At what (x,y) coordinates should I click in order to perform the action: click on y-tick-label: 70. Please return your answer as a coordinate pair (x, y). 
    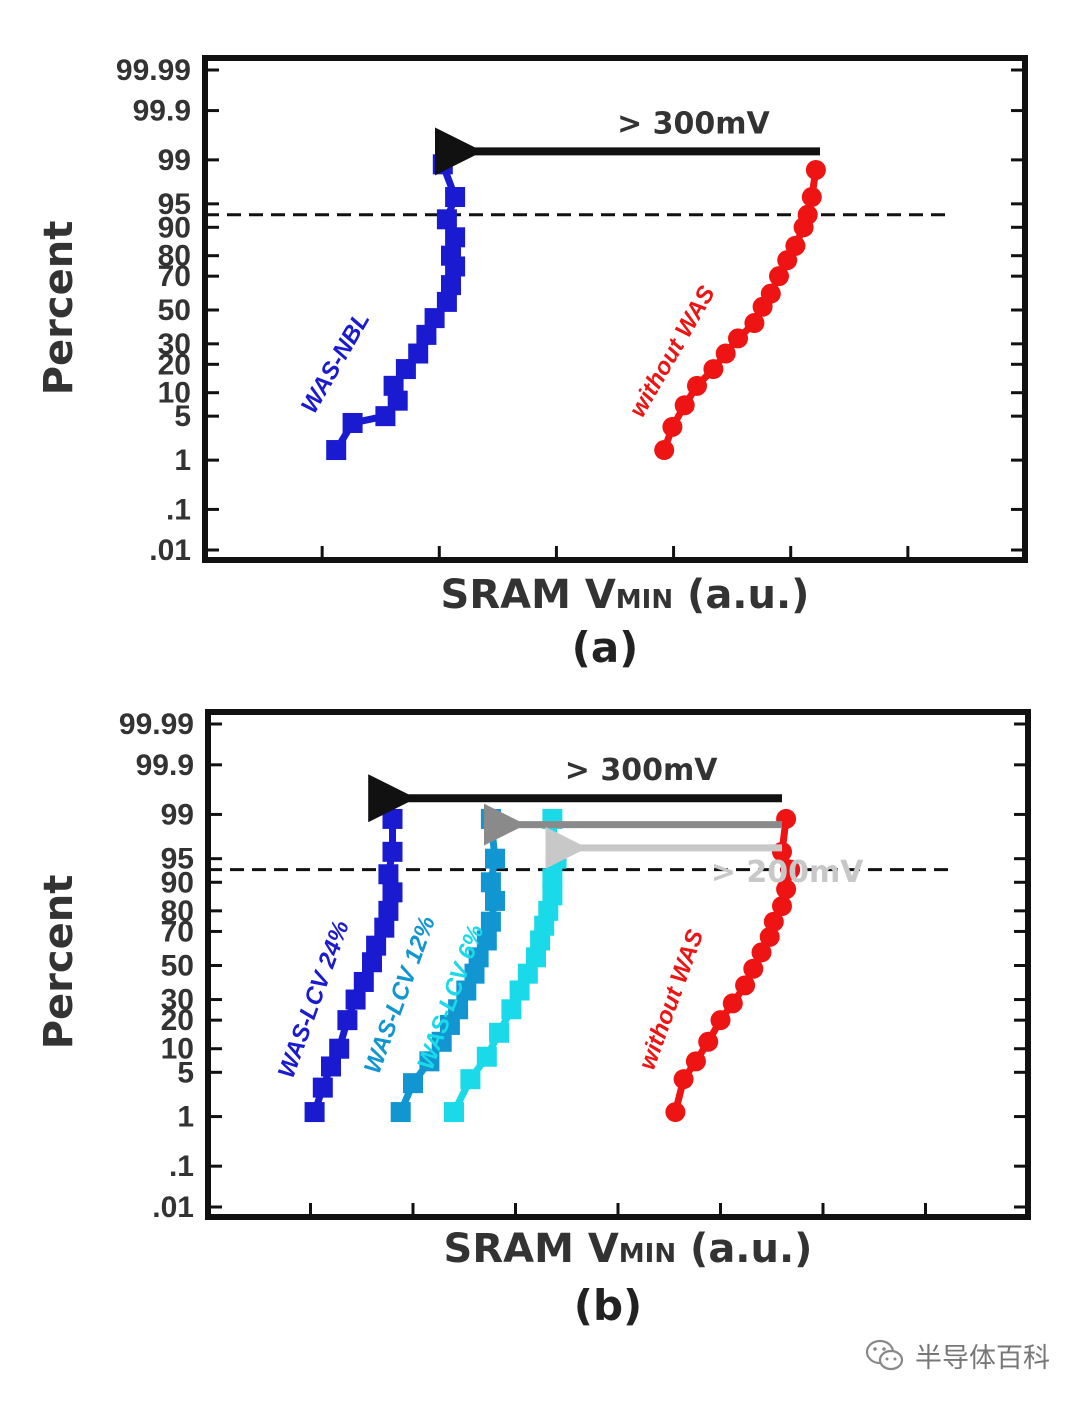
    Looking at the image, I should click on (174, 276).